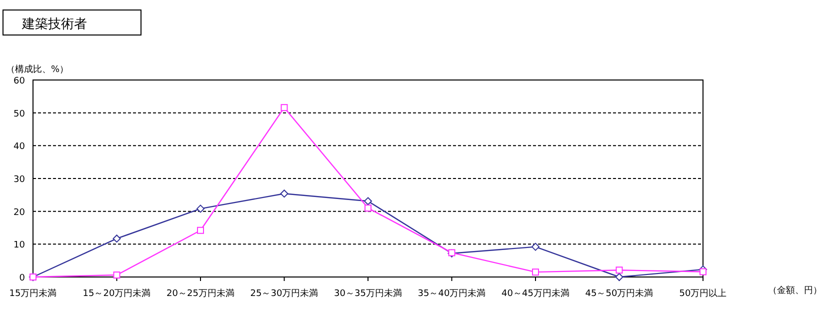 This screenshot has width=825, height=320. Describe the element at coordinates (795, 290) in the screenshot. I see `x-axis-title: （金額、円）` at that location.